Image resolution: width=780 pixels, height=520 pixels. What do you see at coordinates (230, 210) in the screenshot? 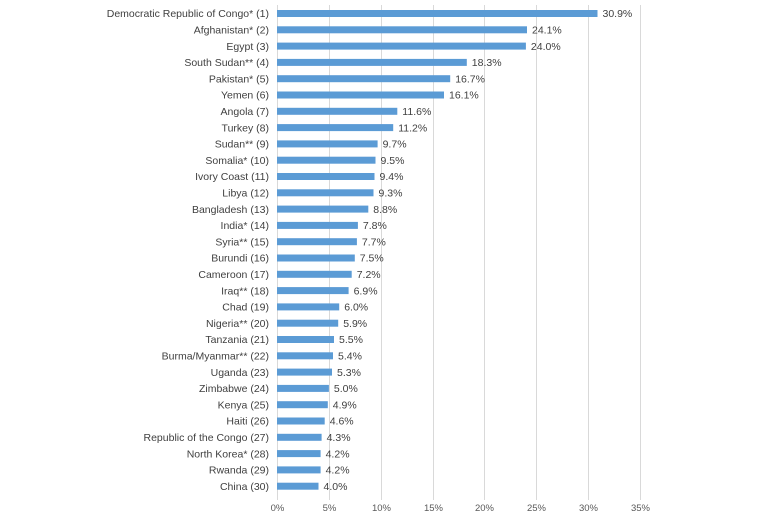
I see `category-label: Bangladesh (13)` at bounding box center [230, 210].